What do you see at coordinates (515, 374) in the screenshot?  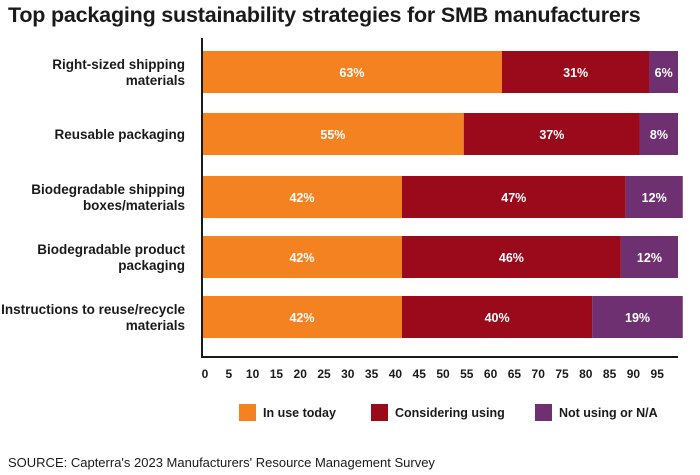 I see `x-tick-label: 65` at bounding box center [515, 374].